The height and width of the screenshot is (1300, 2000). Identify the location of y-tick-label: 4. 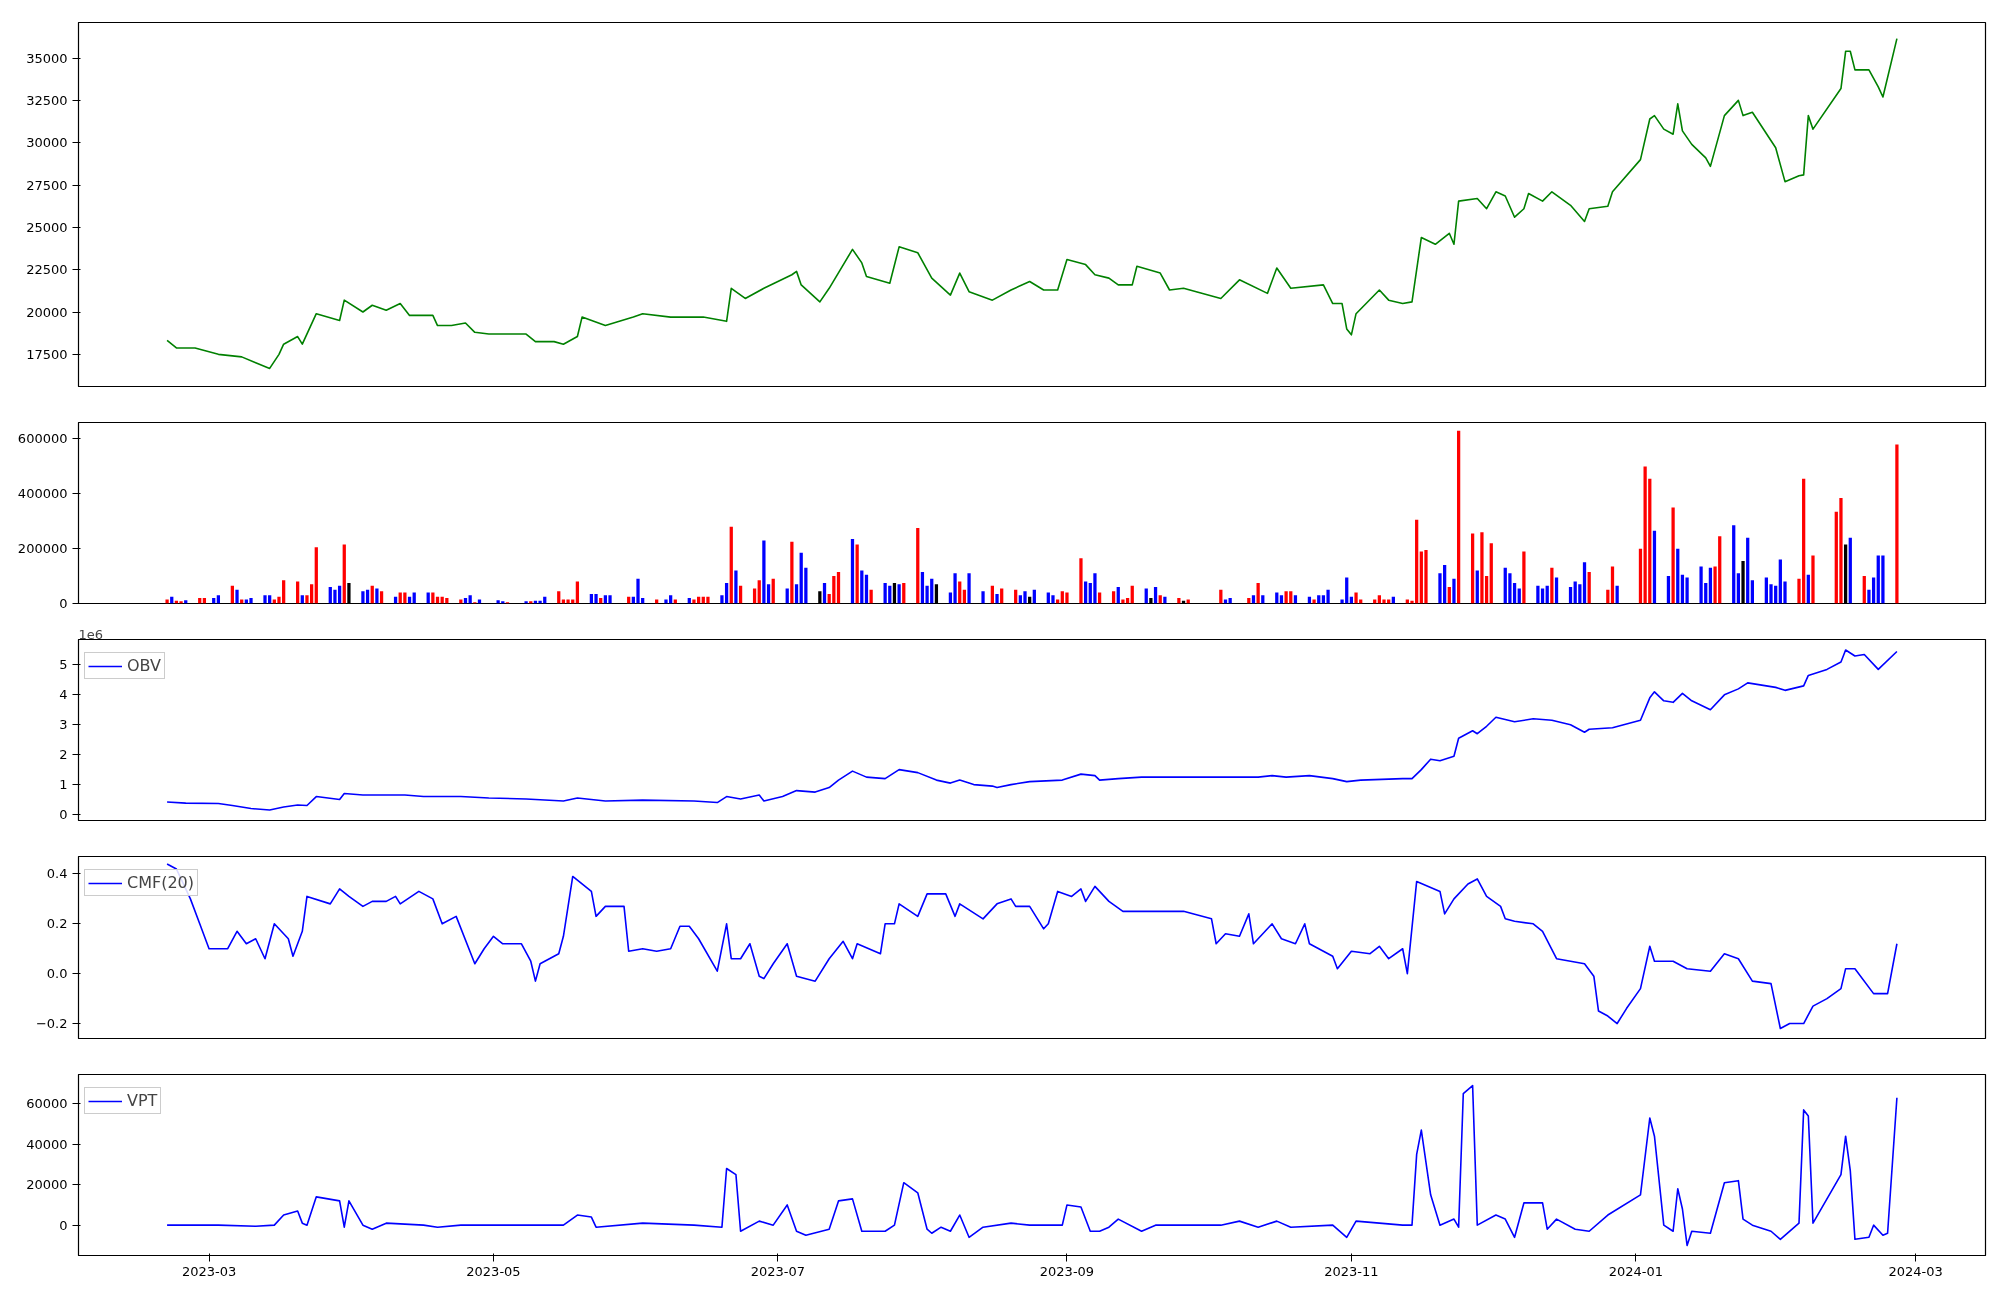
(63, 695).